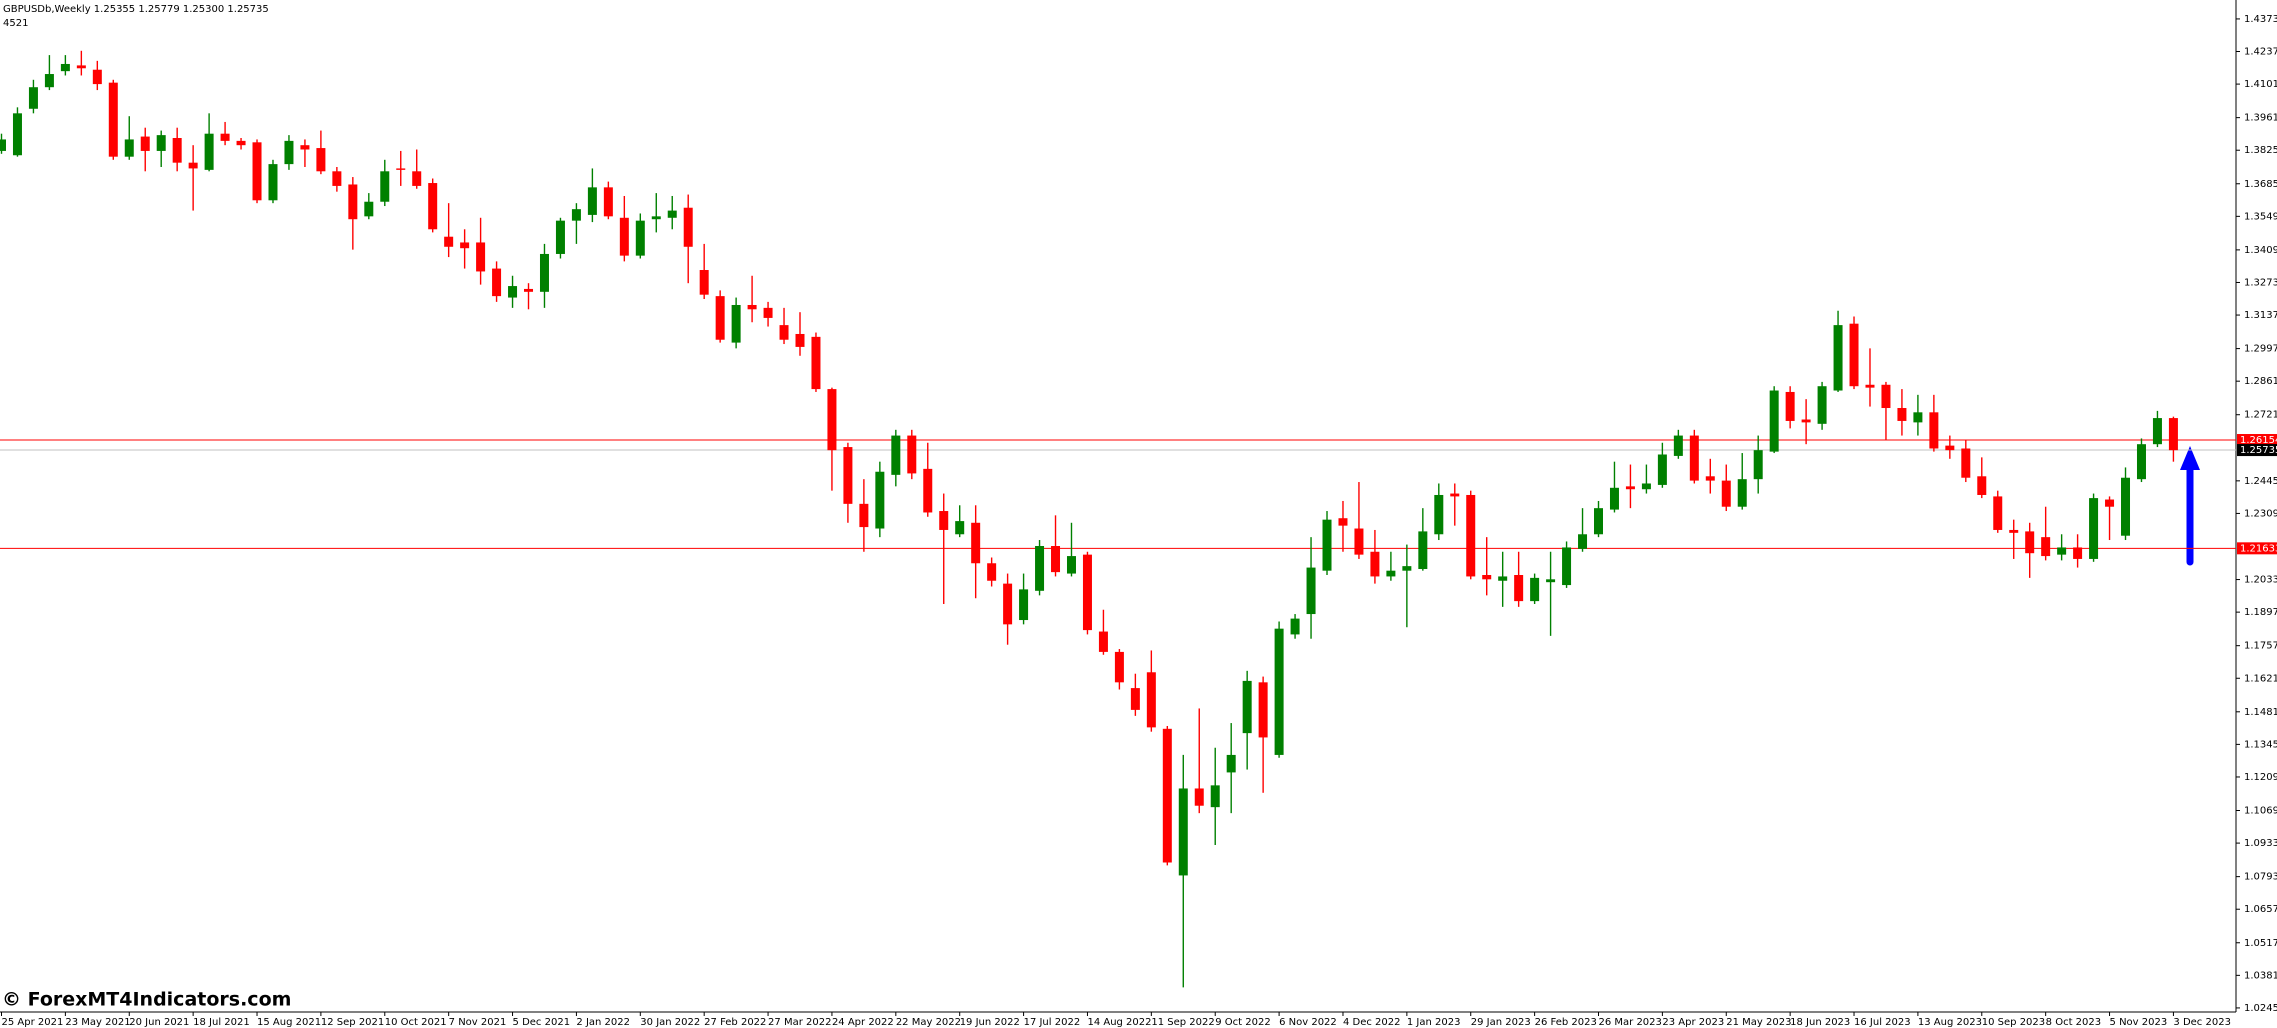 The height and width of the screenshot is (1028, 2277). I want to click on y-tick-label: 1.12090, so click(2260, 777).